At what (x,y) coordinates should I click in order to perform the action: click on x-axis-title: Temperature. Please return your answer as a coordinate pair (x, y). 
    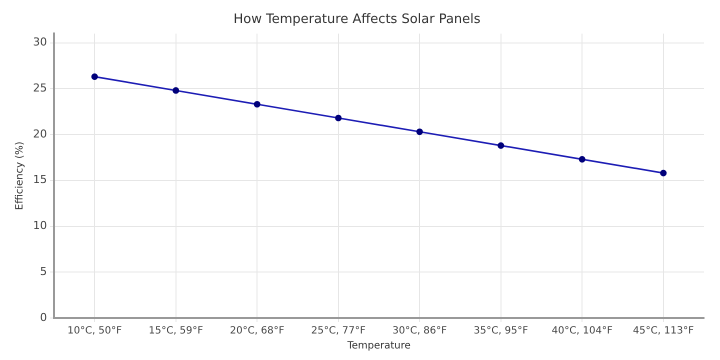
    Looking at the image, I should click on (378, 346).